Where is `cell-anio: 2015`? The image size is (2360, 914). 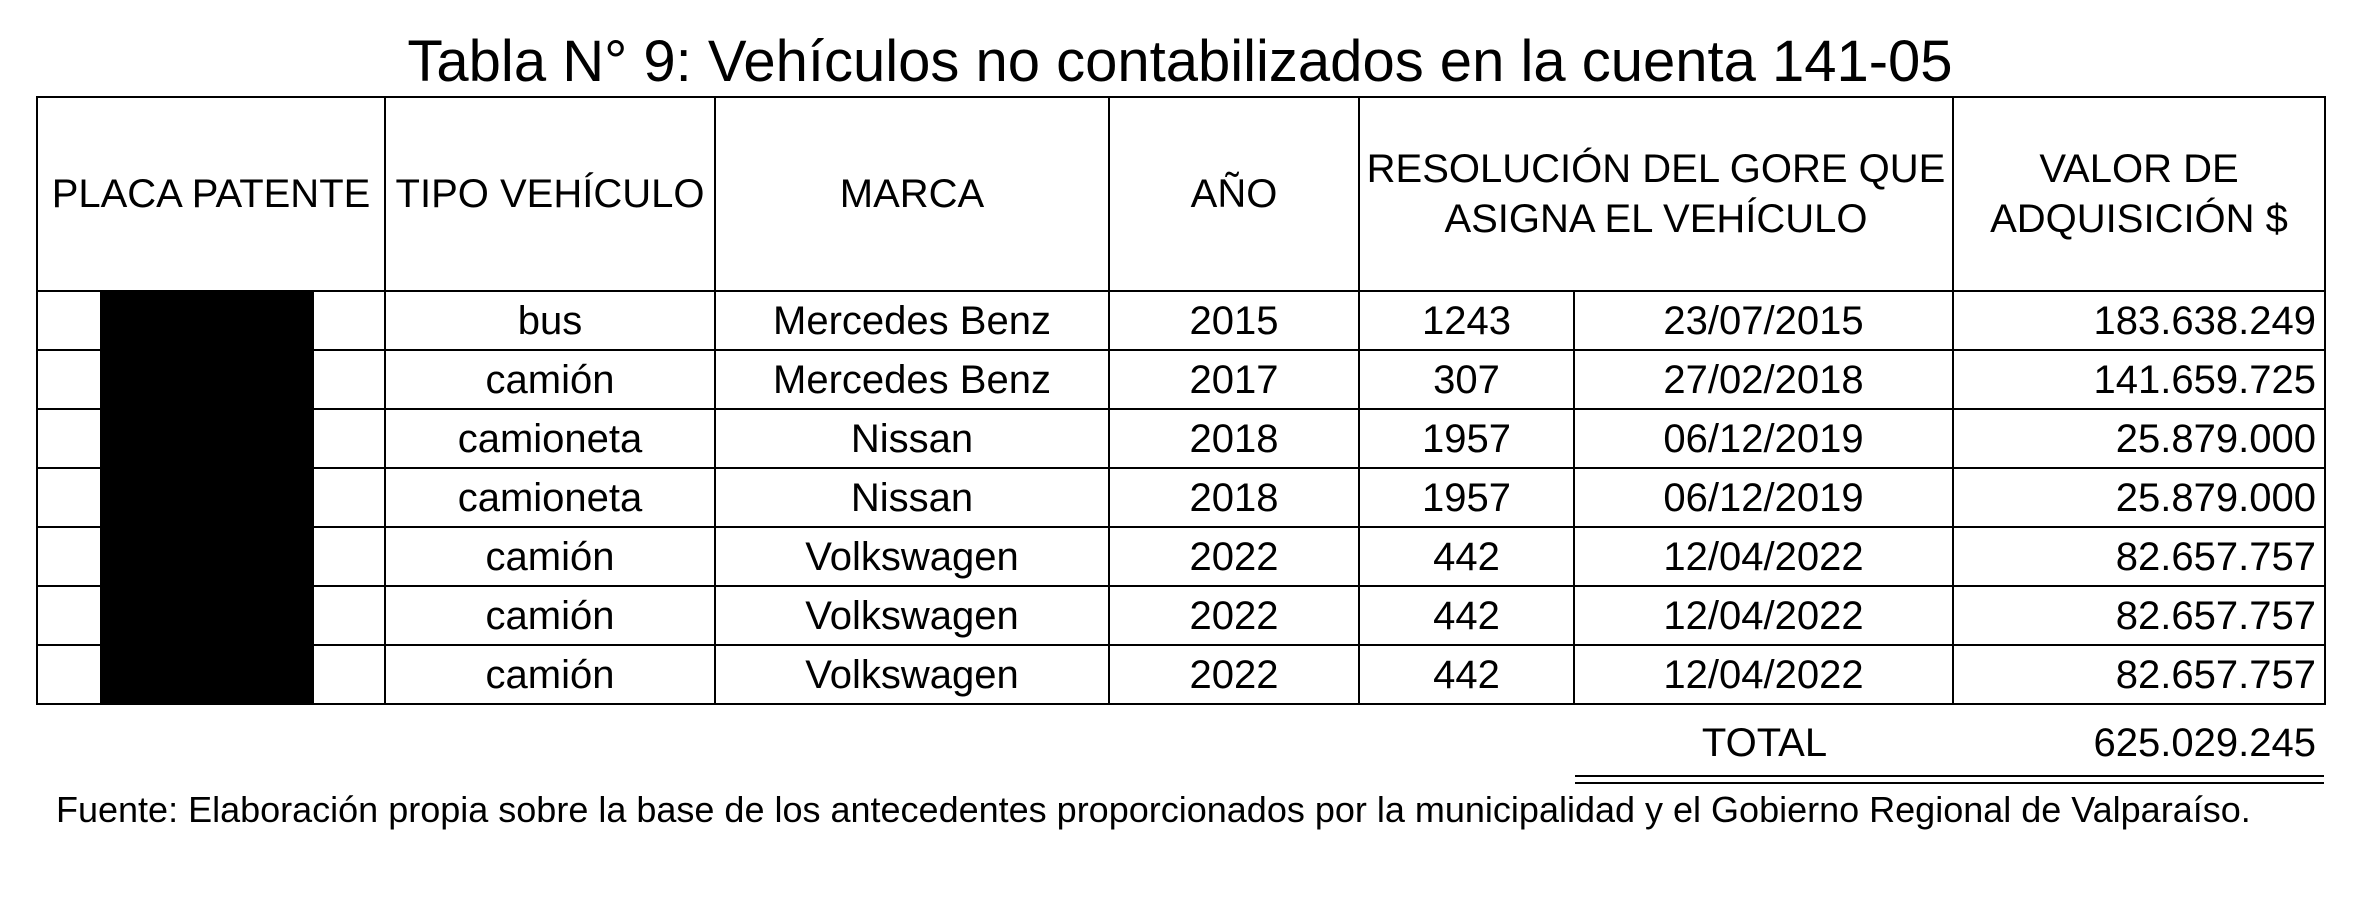 cell-anio: 2015 is located at coordinates (1234, 320).